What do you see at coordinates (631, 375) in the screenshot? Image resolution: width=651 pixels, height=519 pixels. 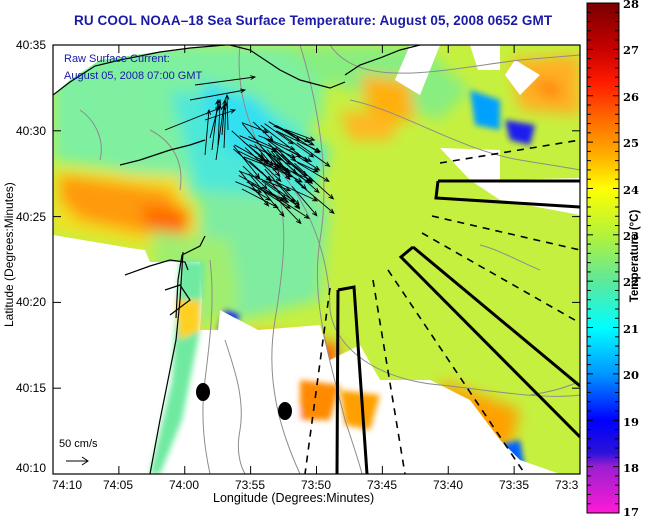 I see `colorbar-tick-label: 20` at bounding box center [631, 375].